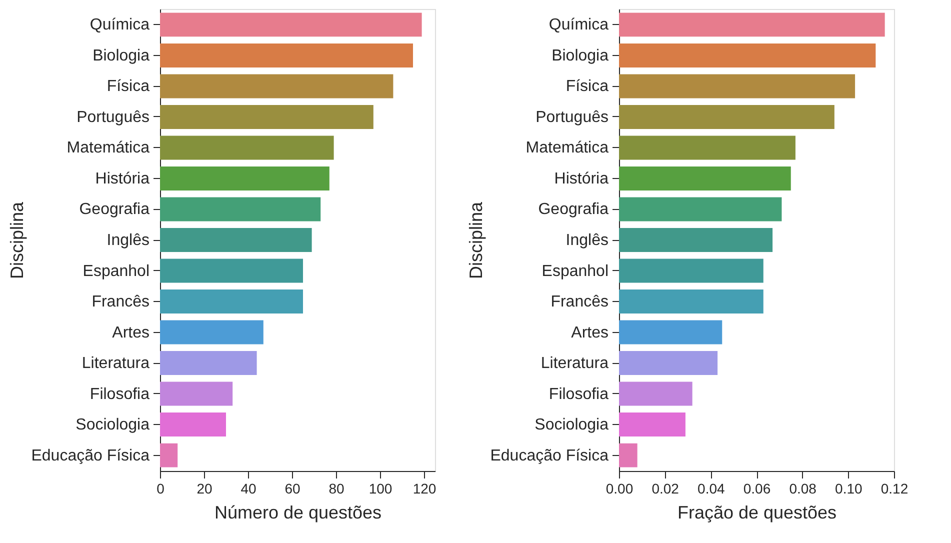  What do you see at coordinates (803, 488) in the screenshot?
I see `x-tick-label: 0.08` at bounding box center [803, 488].